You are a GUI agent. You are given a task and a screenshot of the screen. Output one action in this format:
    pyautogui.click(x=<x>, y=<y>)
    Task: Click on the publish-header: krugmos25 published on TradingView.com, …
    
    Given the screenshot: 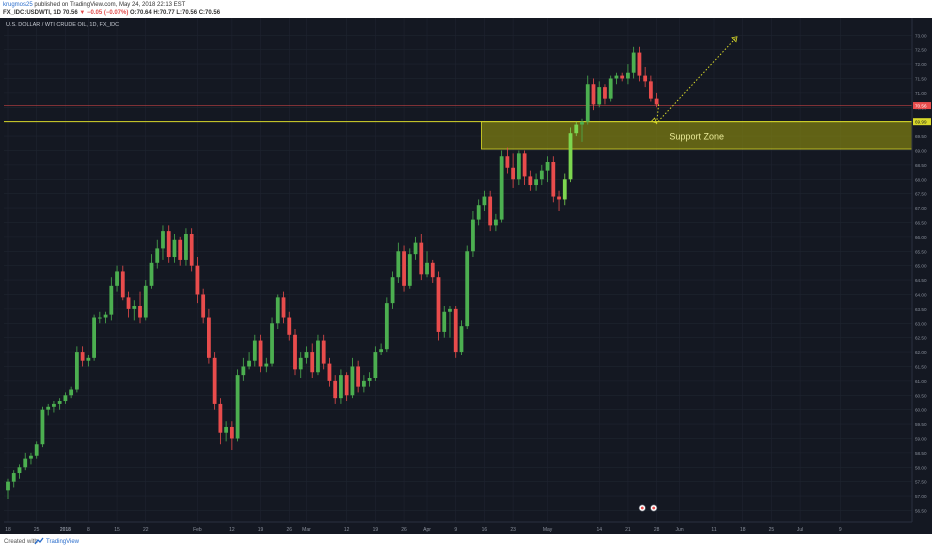 What is the action you would take?
    pyautogui.click(x=466, y=9)
    